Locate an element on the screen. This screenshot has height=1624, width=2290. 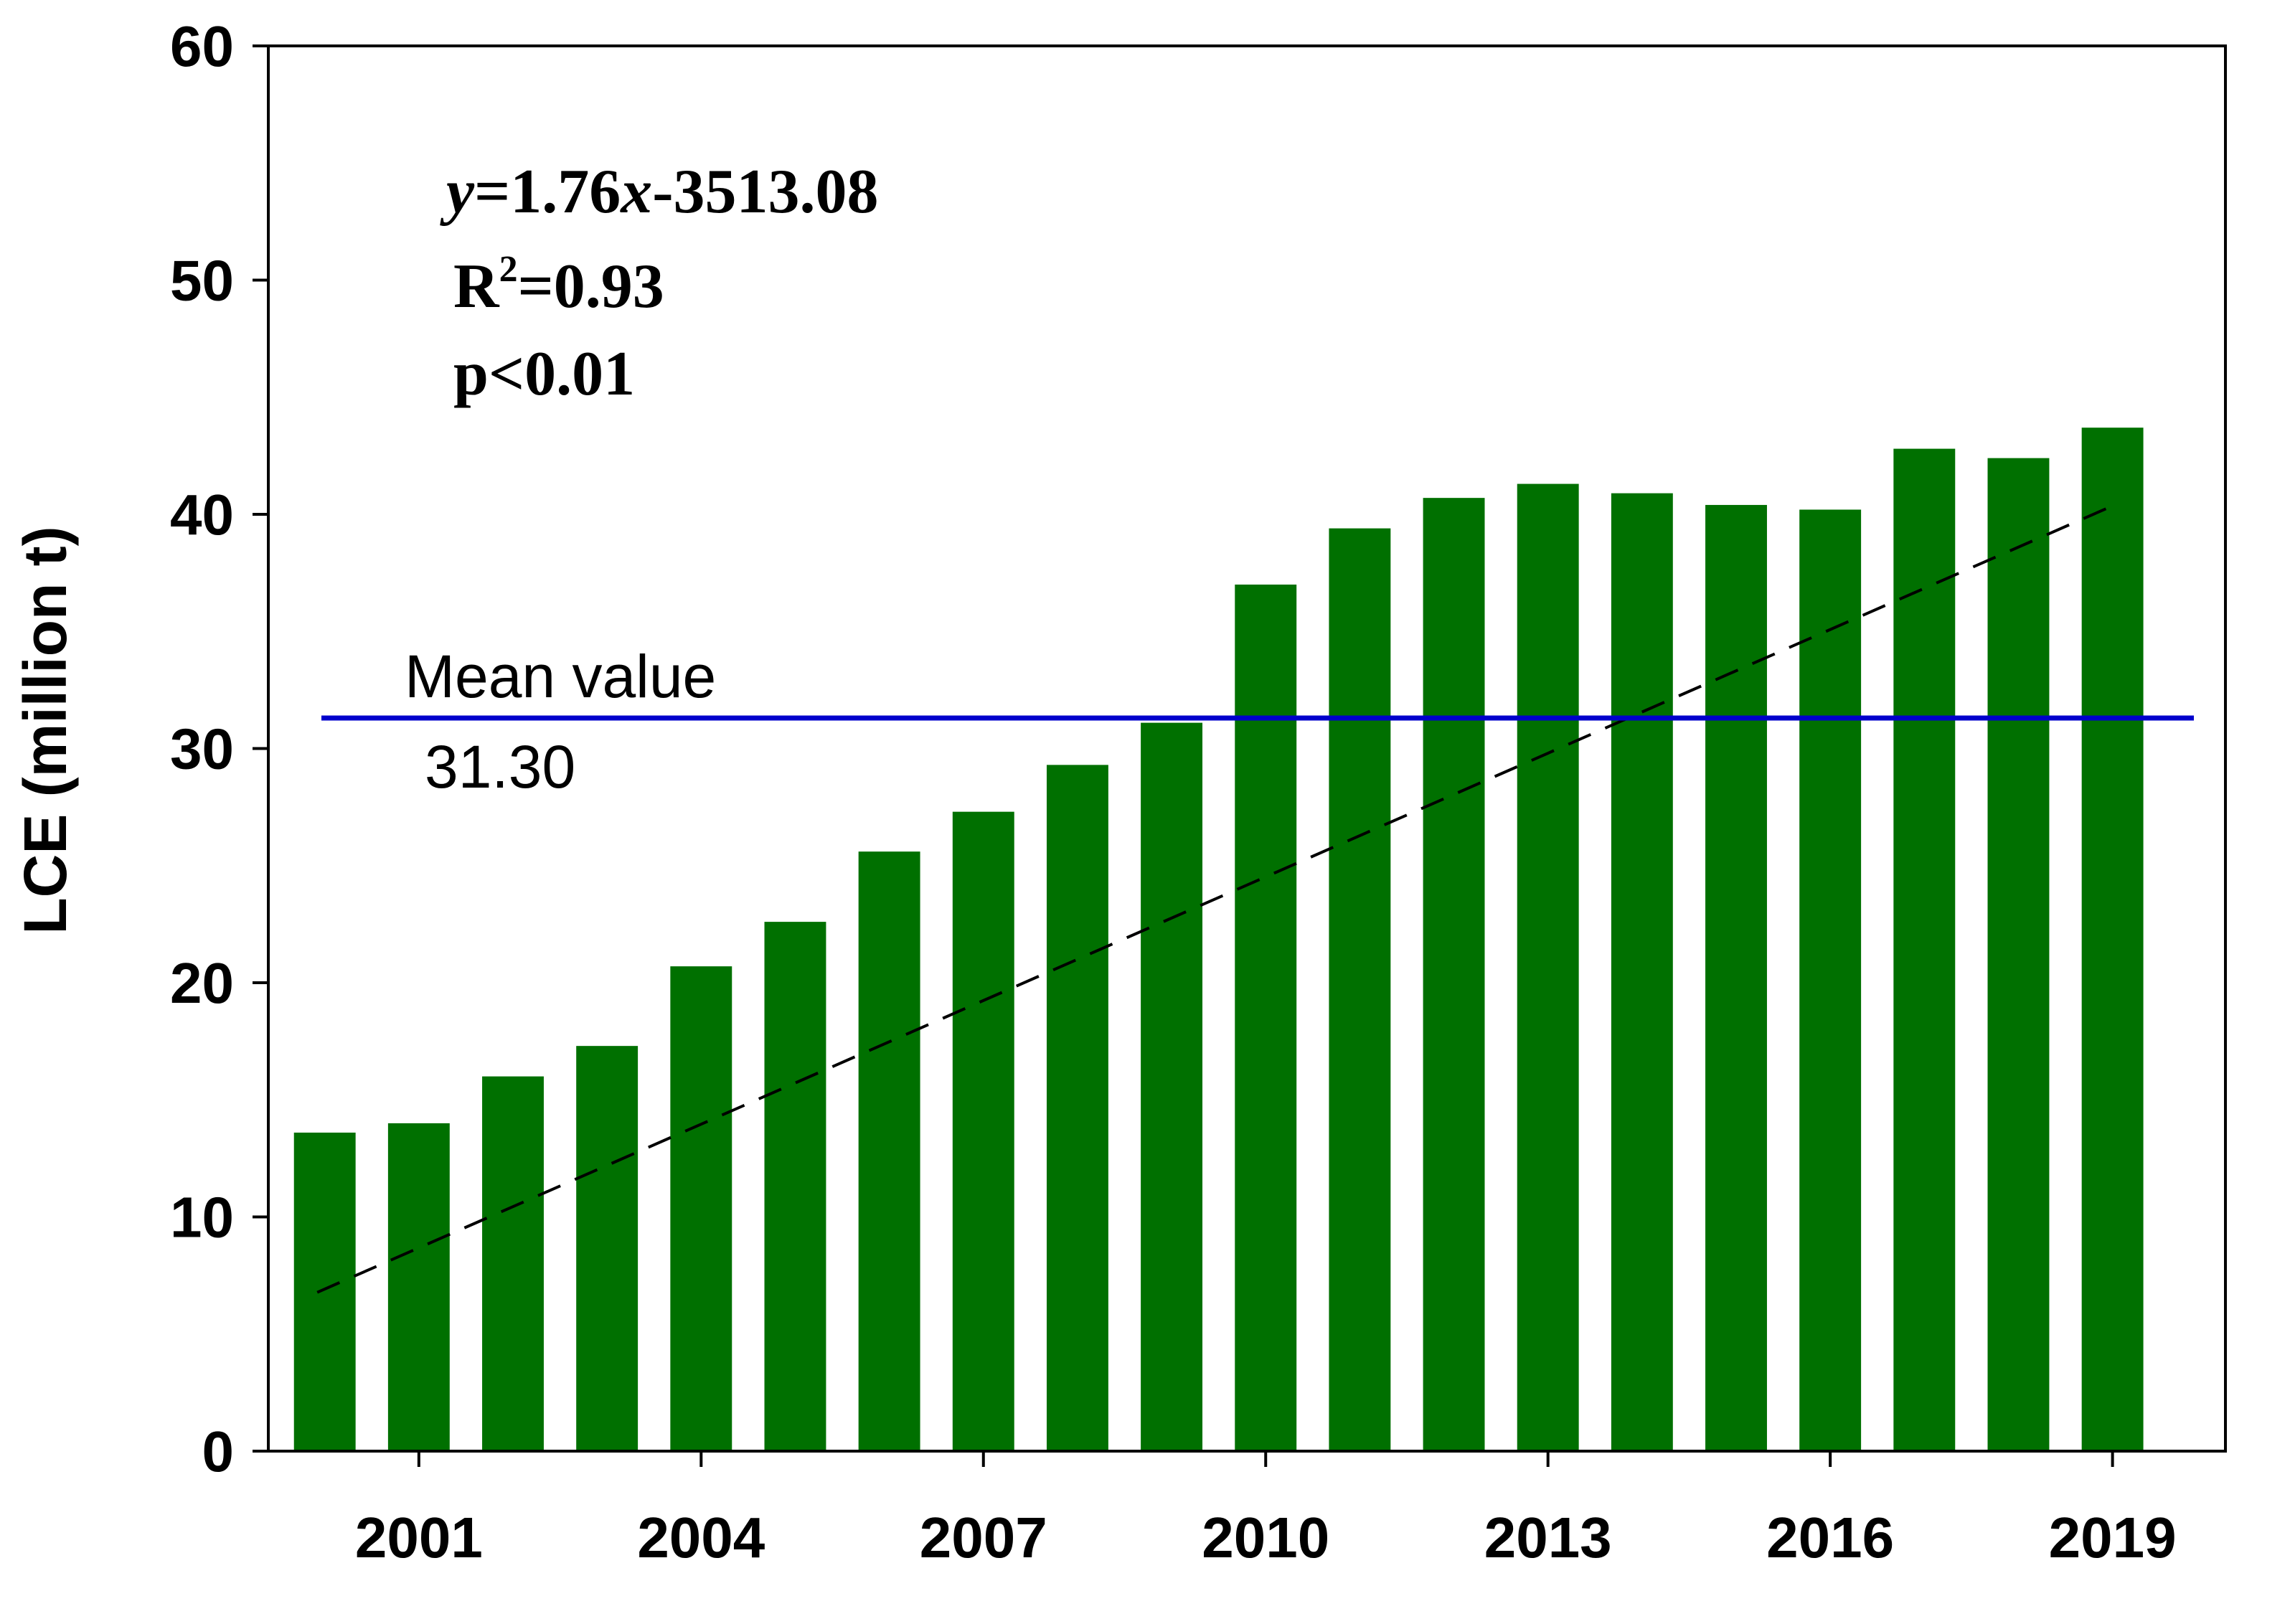
y-tick-label-50: 50 is located at coordinates (202, 281).